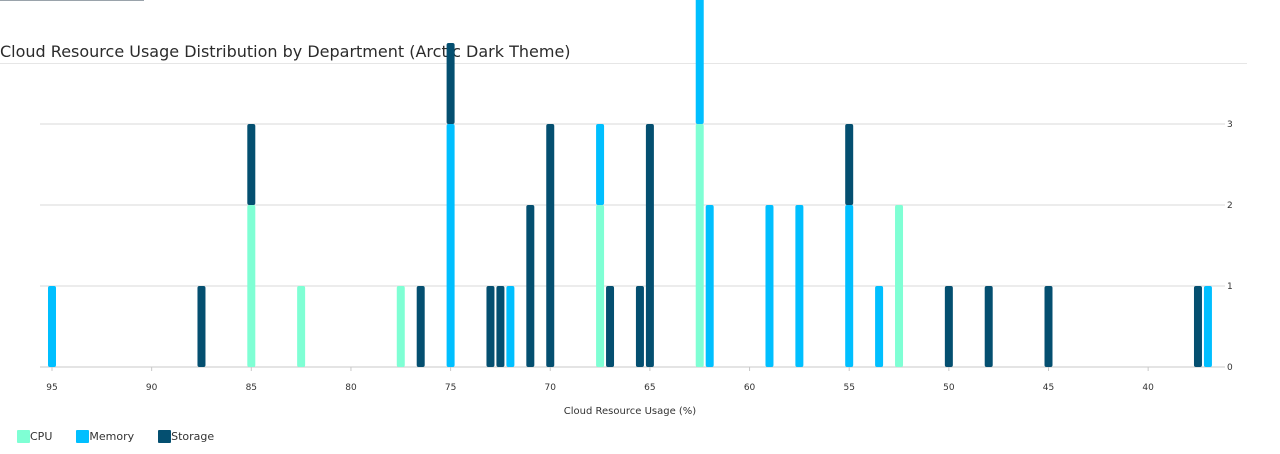  I want to click on title-divider, so click(623, 63).